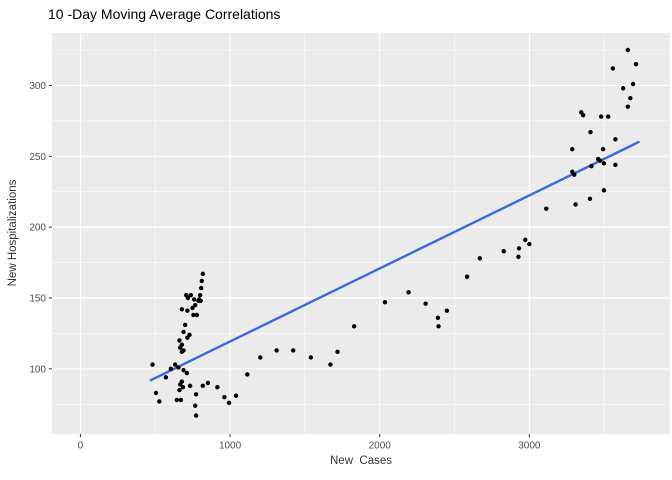  Describe the element at coordinates (37, 228) in the screenshot. I see `y-tick-label: 200` at that location.